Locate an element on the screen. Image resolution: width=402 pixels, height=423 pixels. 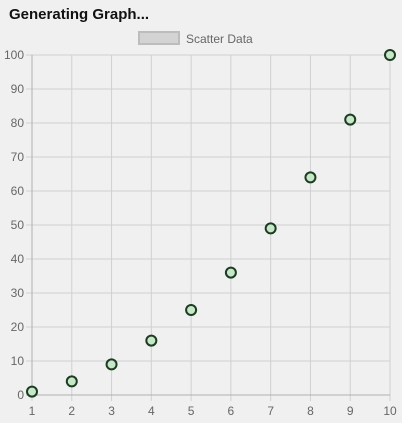
x-tick-label: 7 is located at coordinates (270, 411).